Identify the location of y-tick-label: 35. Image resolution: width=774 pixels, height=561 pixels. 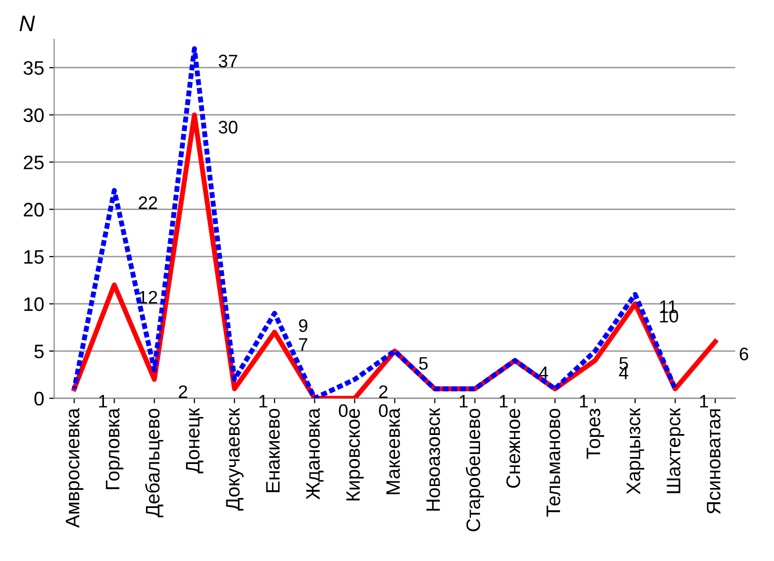
(34, 68).